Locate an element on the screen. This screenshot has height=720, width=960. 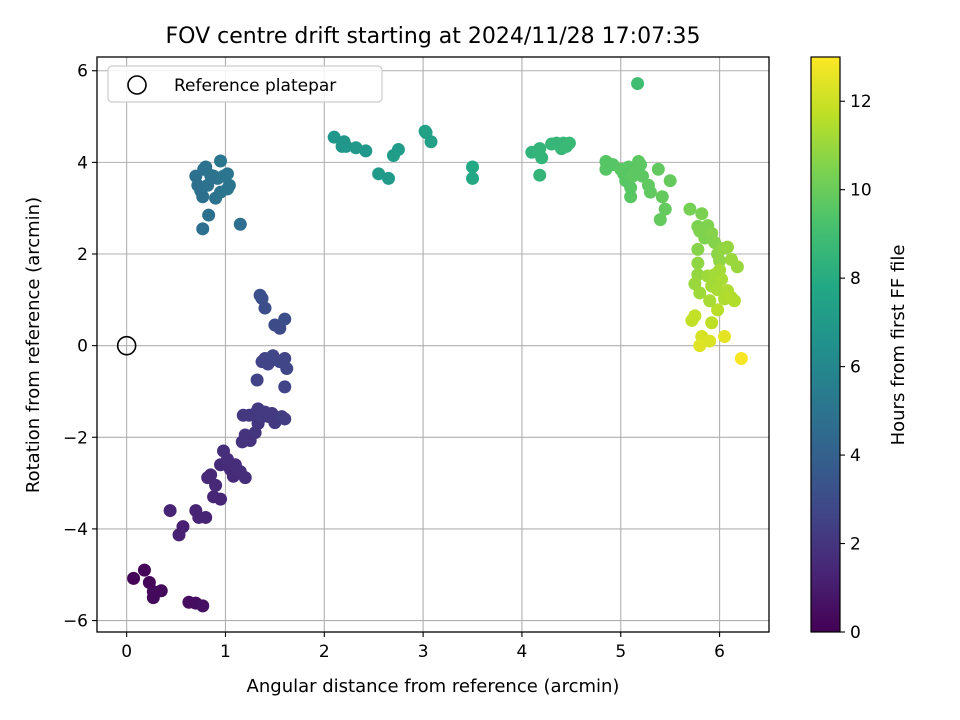
x-axis-label: Angular distance from reference (arcmin) is located at coordinates (433, 686).